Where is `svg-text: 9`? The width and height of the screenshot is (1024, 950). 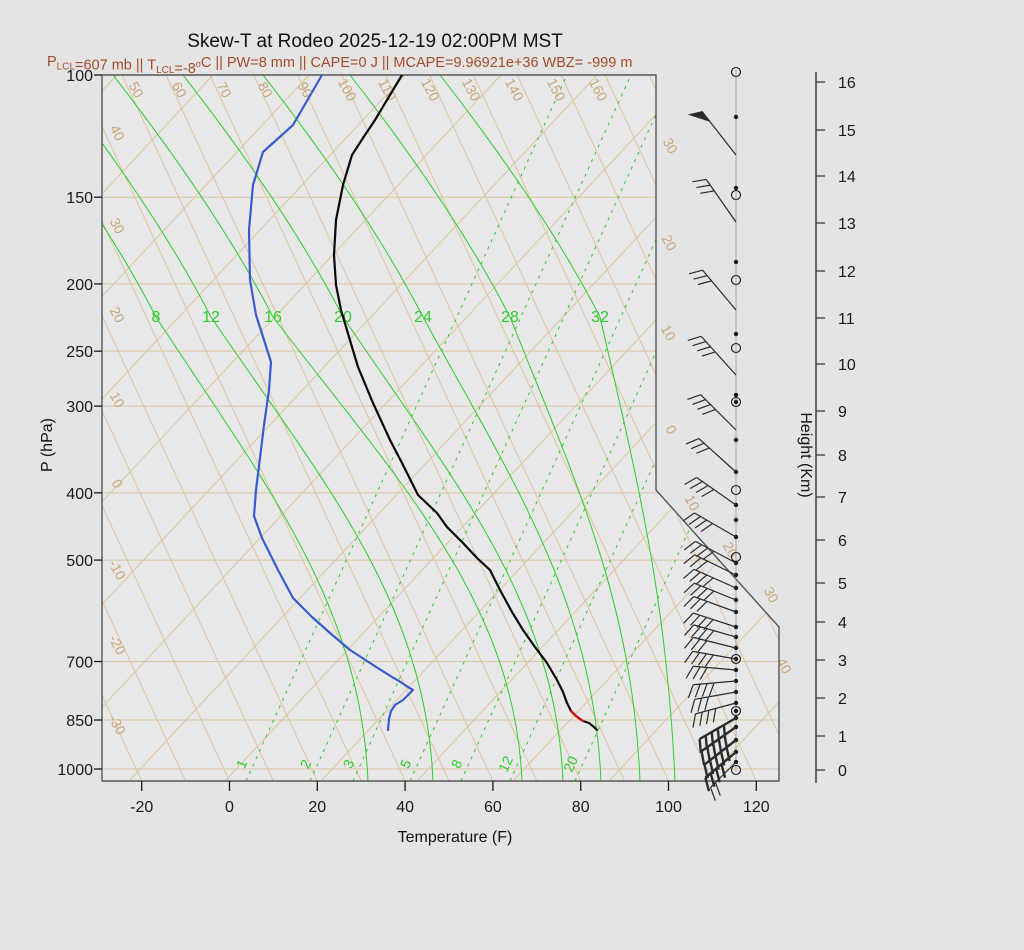 svg-text: 9 is located at coordinates (842, 412).